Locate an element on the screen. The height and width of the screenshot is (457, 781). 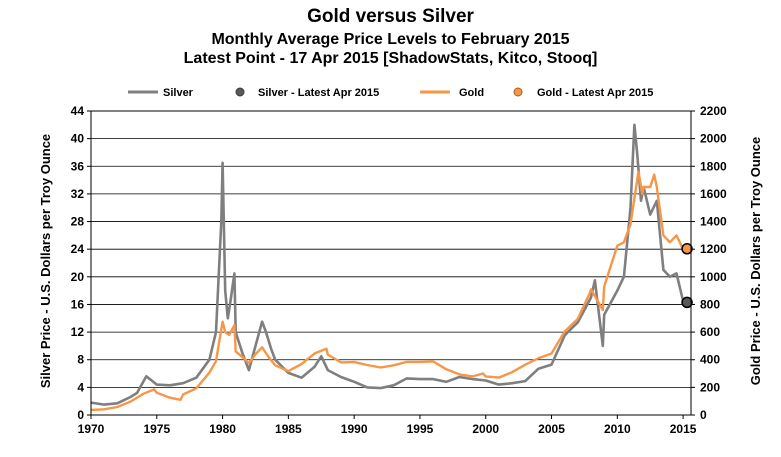
right-tick-label: 400 is located at coordinates (710, 360).